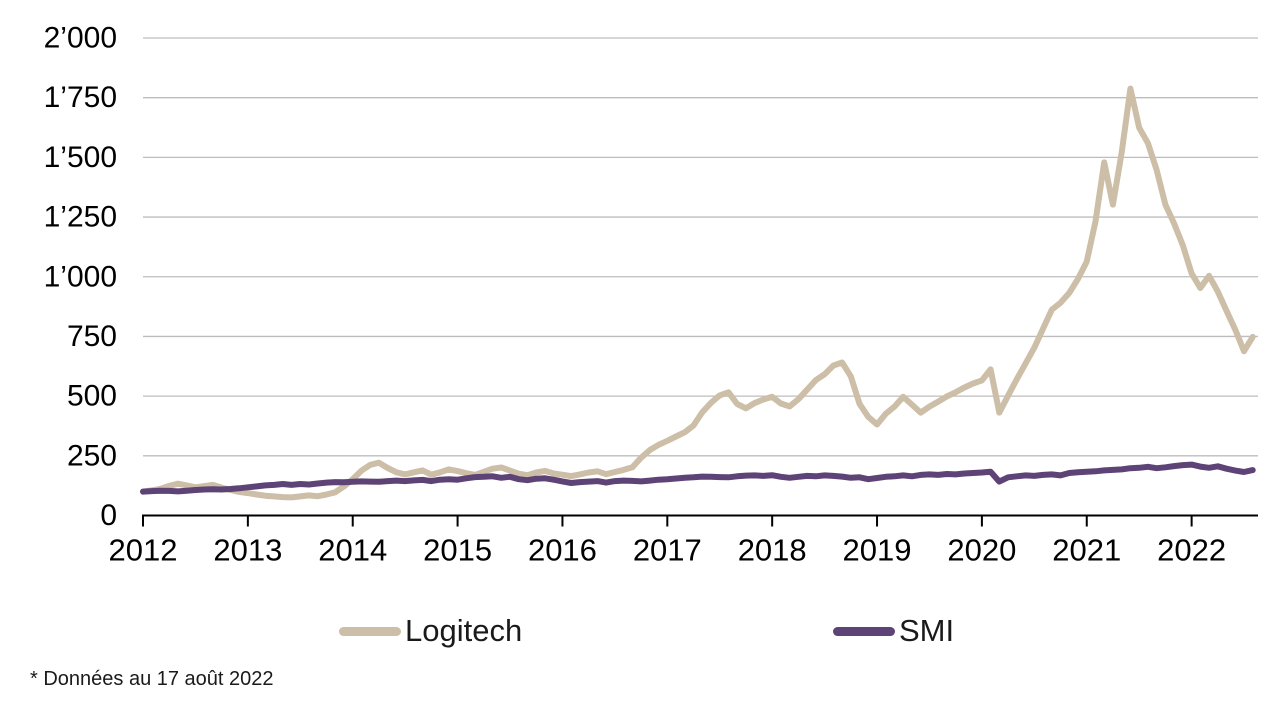  Describe the element at coordinates (143, 550) in the screenshot. I see `x-axis-label: 2012` at that location.